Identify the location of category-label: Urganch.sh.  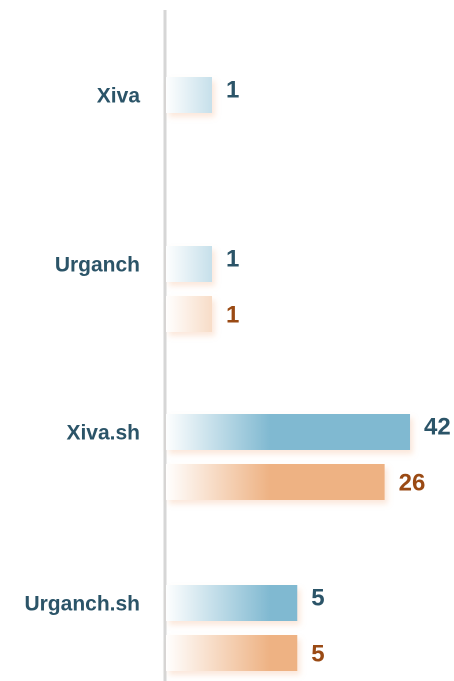
(82, 604).